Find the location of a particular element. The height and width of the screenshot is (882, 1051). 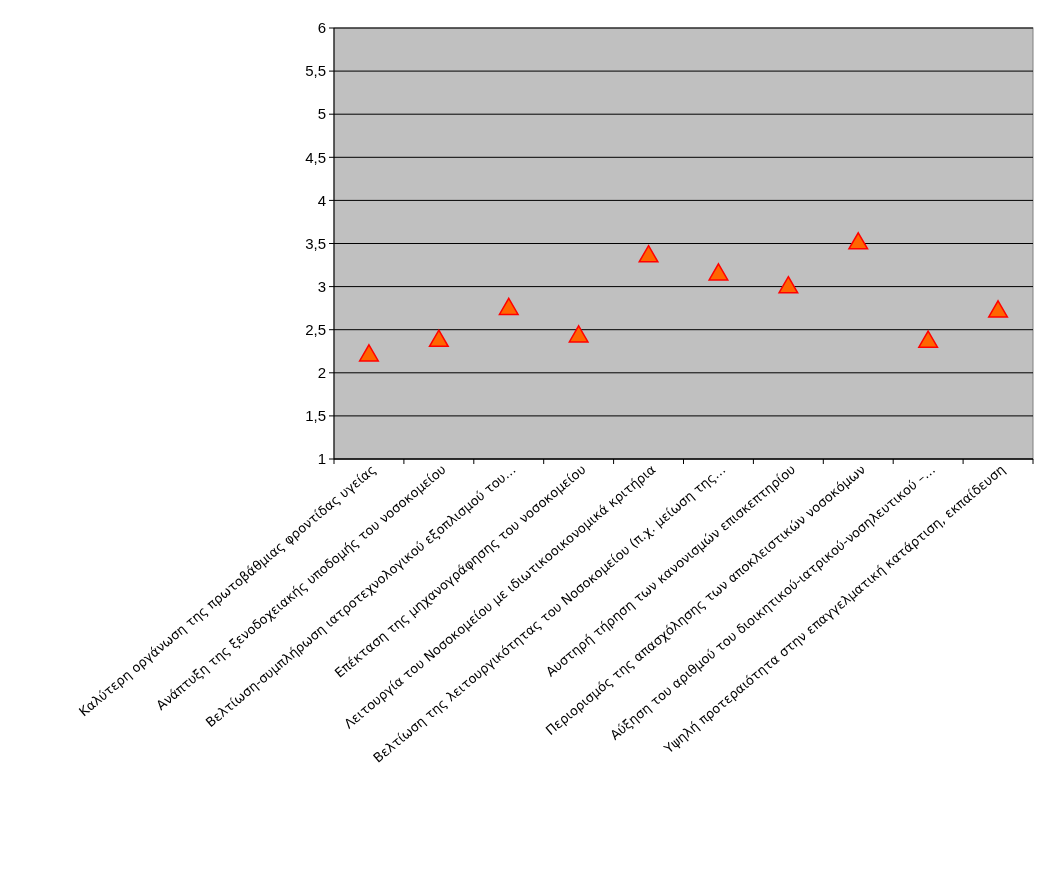

y-tick-label: 2 is located at coordinates (321, 373).